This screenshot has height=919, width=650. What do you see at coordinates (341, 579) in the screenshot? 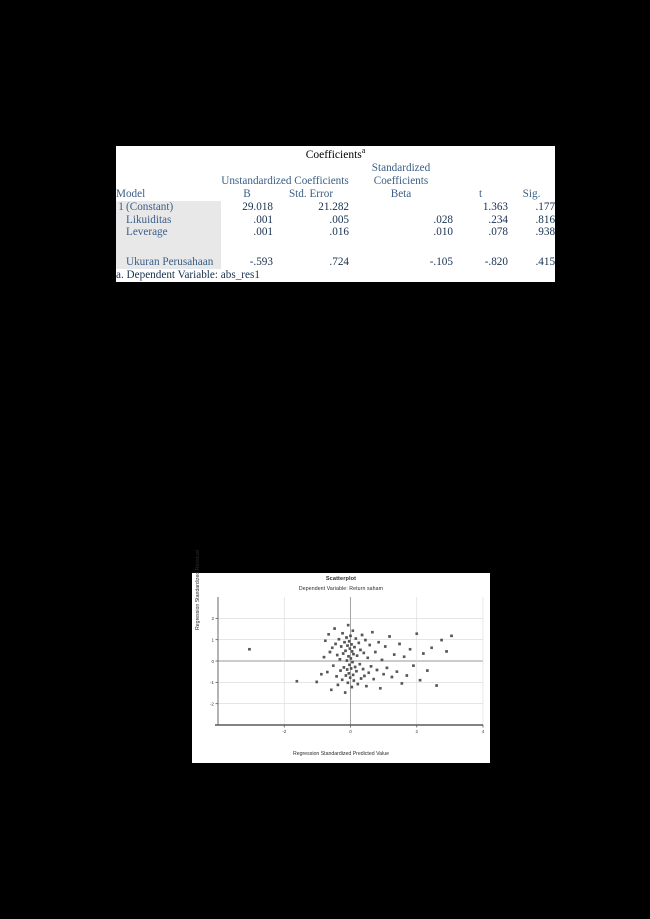
I see `chart-title: Scatterplot` at bounding box center [341, 579].